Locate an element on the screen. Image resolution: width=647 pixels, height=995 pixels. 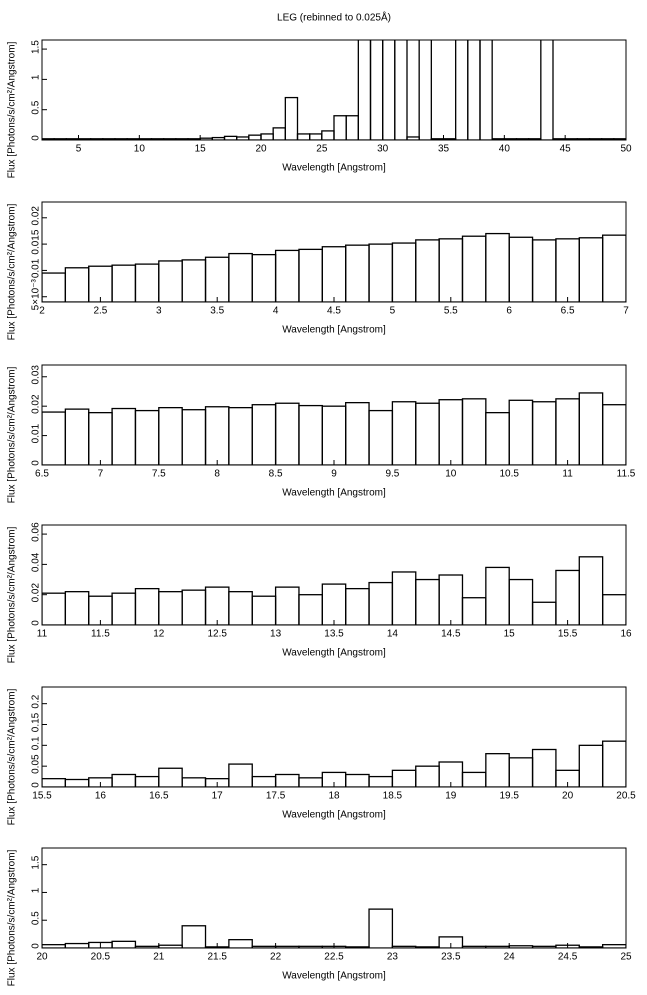
x-tick-label: 9 is located at coordinates (334, 474).